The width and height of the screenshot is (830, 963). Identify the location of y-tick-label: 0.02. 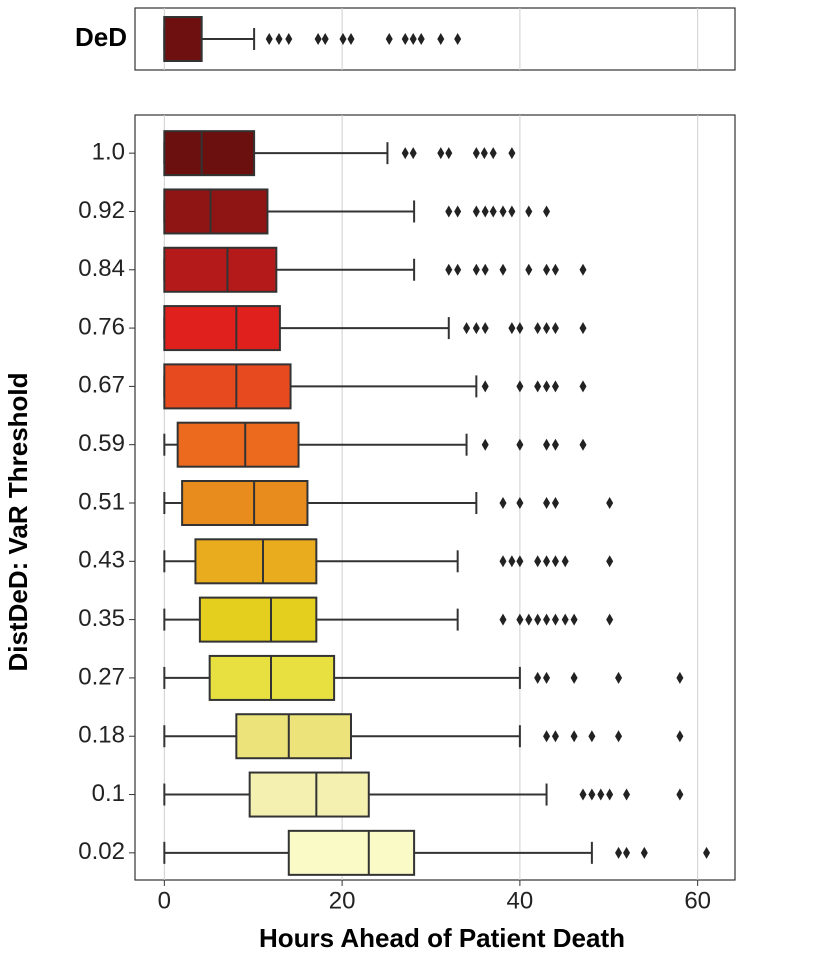
(101, 851).